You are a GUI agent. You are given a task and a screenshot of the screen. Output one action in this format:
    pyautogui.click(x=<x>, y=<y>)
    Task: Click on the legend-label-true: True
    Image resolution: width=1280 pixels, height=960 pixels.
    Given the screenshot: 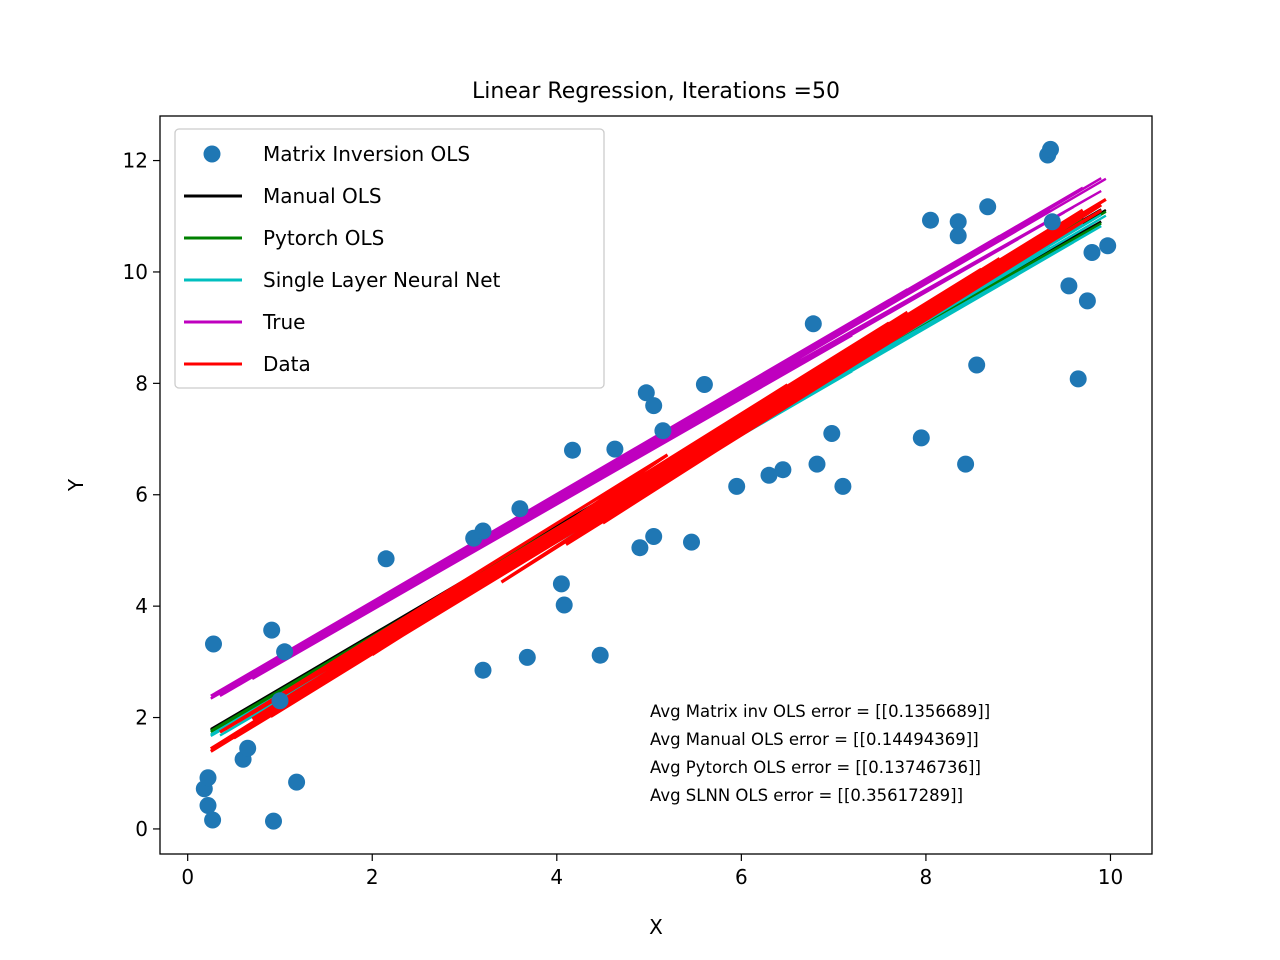 What is the action you would take?
    pyautogui.click(x=283, y=322)
    